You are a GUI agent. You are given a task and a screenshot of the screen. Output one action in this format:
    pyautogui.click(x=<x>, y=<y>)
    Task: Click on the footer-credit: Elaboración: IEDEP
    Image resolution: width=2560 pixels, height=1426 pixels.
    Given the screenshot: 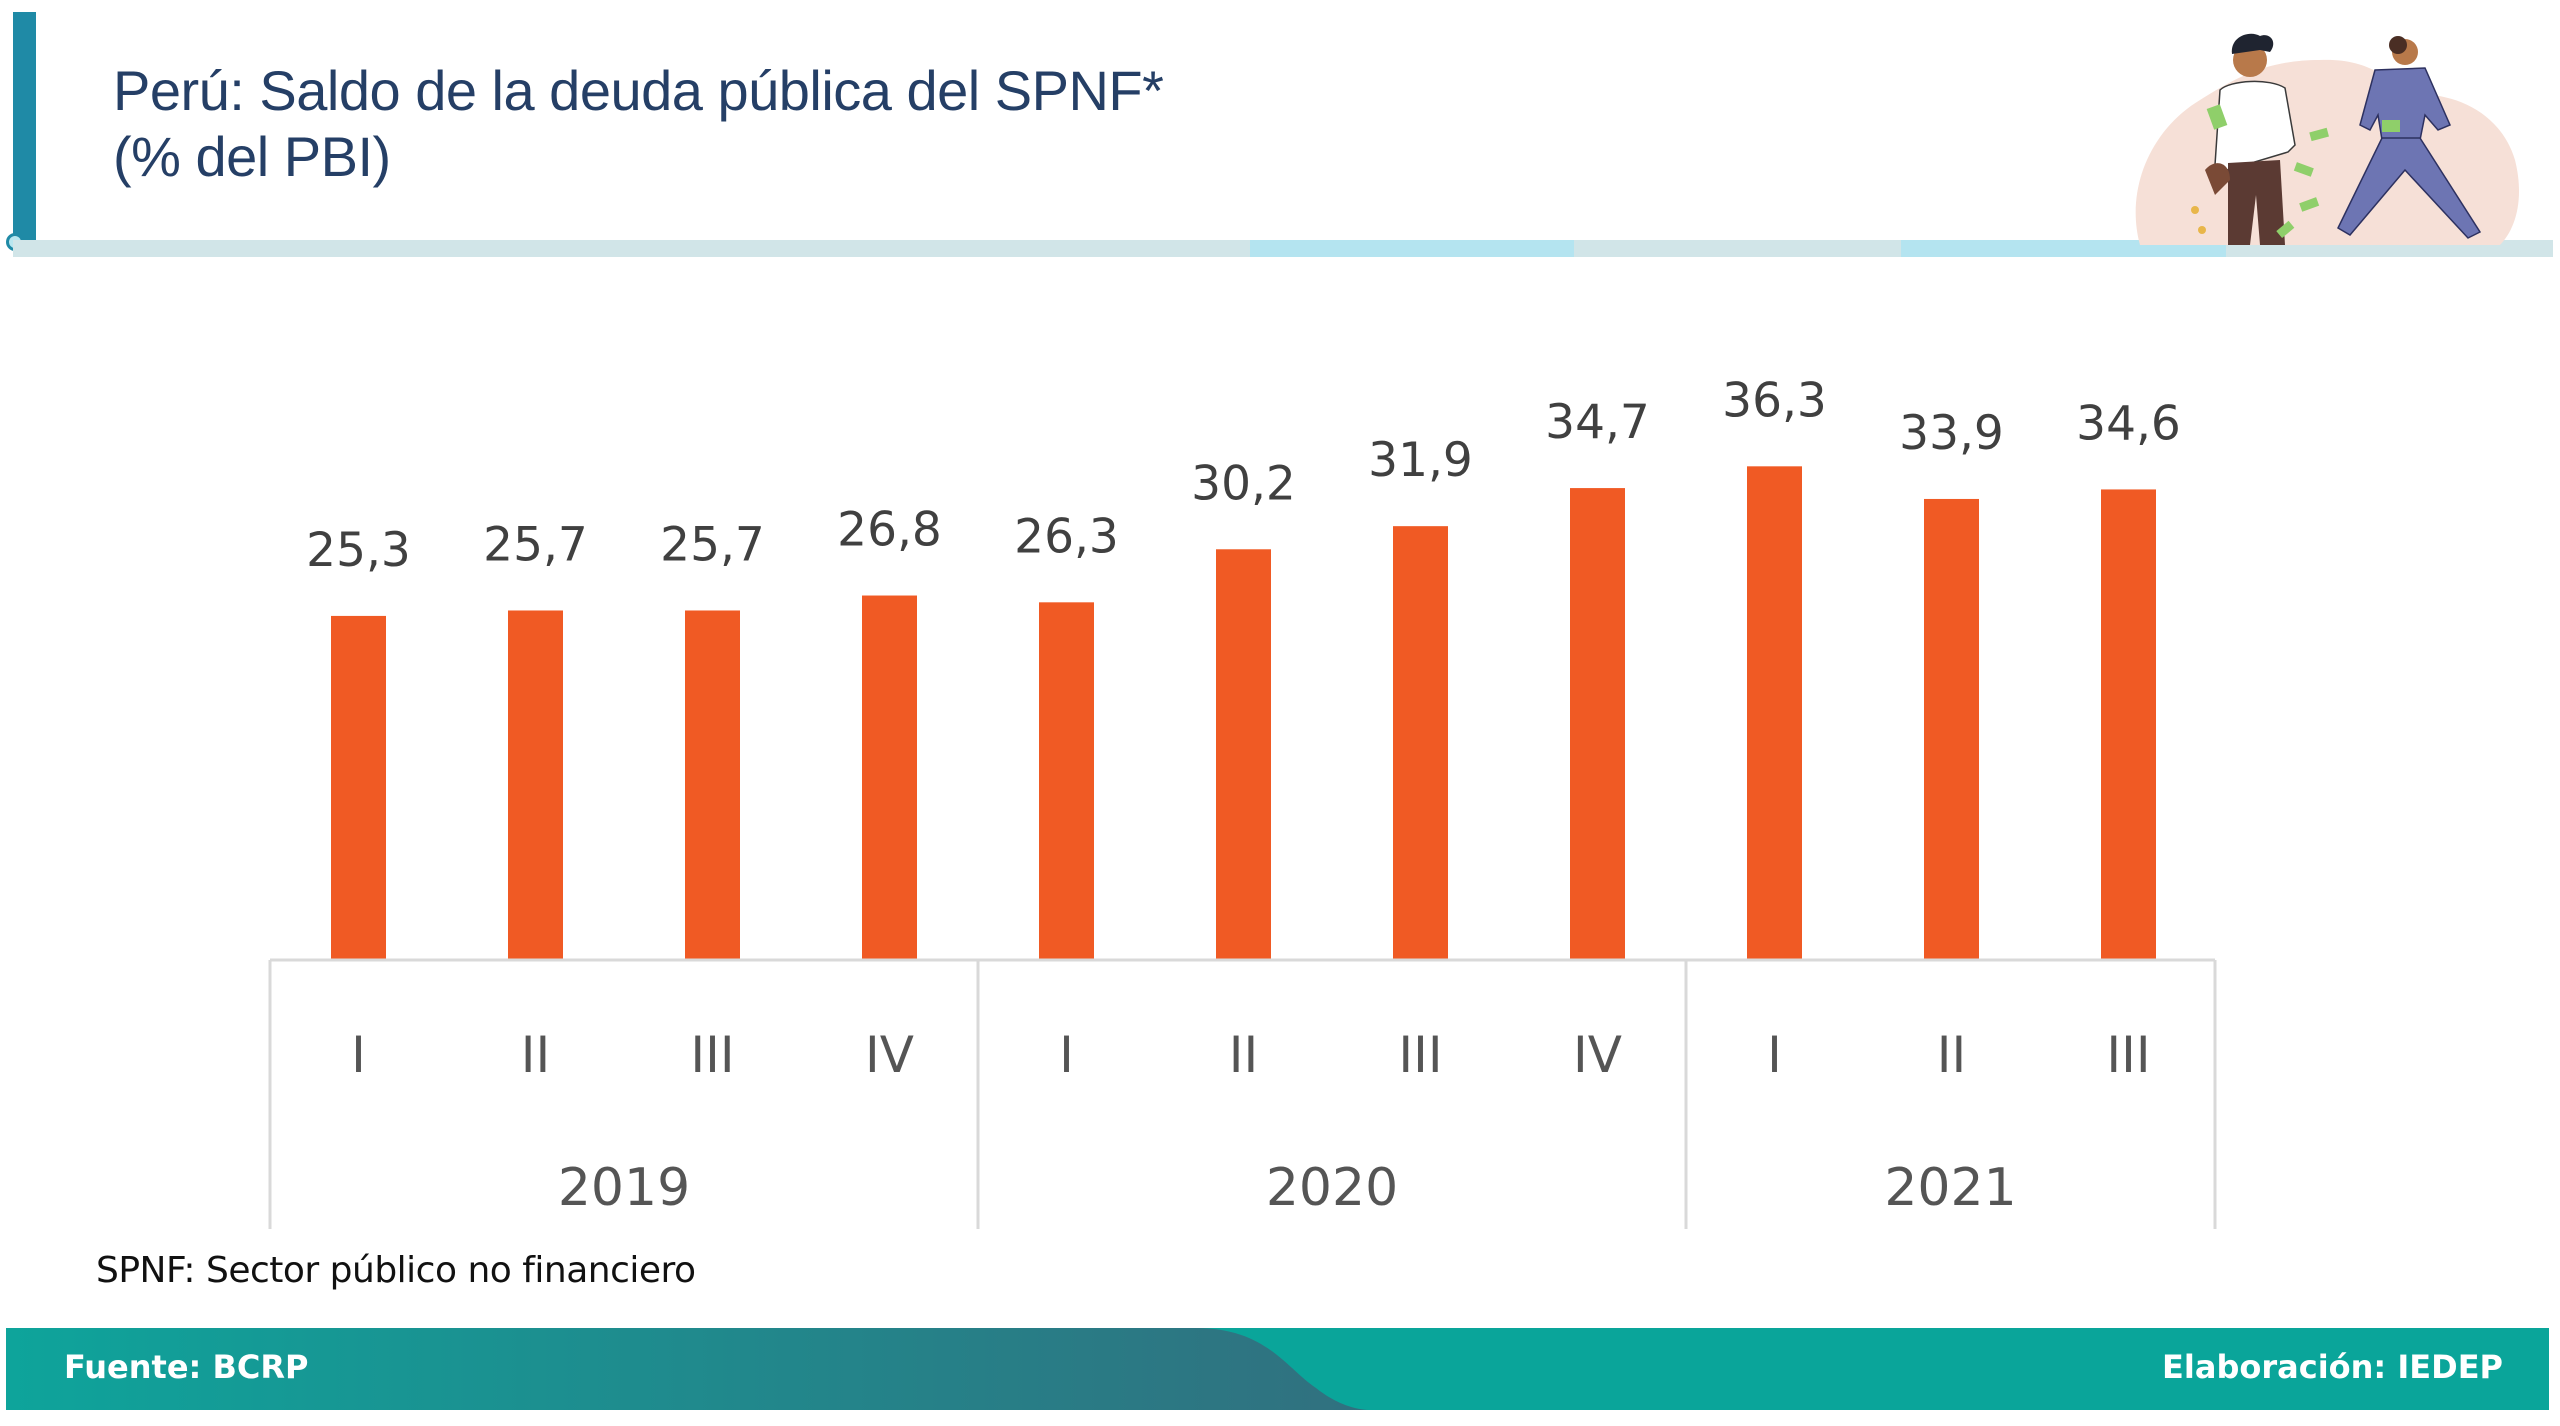 What is the action you would take?
    pyautogui.click(x=2332, y=1367)
    